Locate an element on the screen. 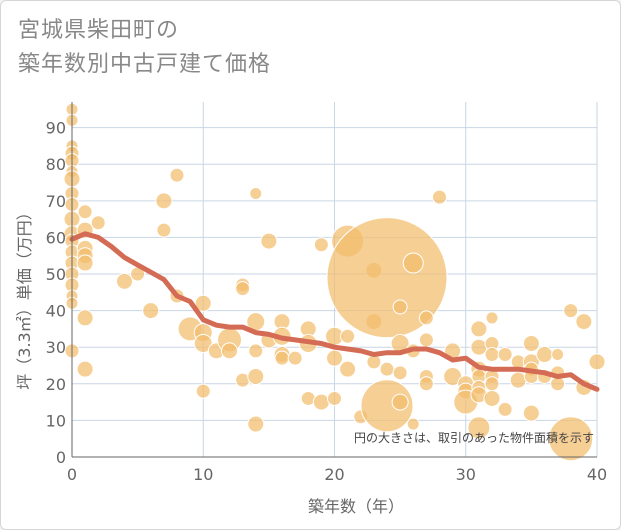 The width and height of the screenshot is (621, 530). y-tick-label: 90 is located at coordinates (56, 128).